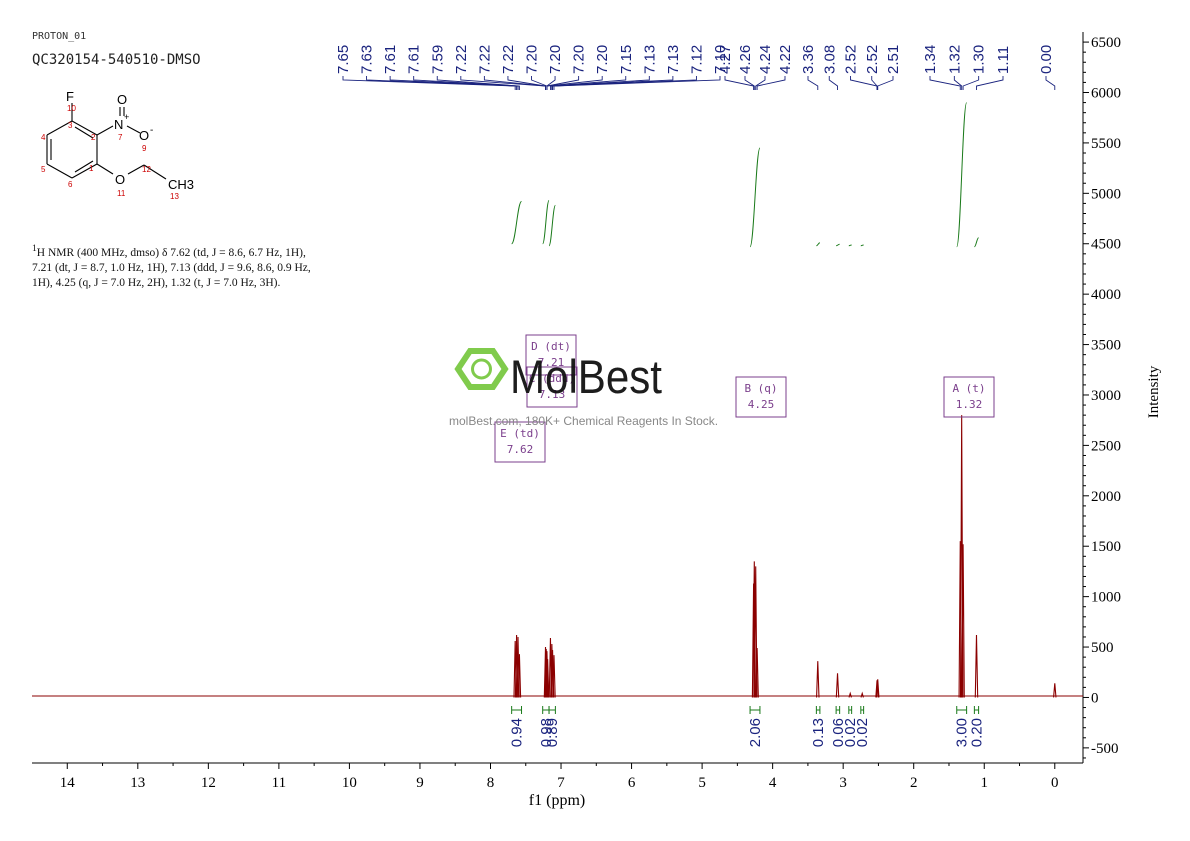 The width and height of the screenshot is (1190, 841). Describe the element at coordinates (829, 59) in the screenshot. I see `peak-label: 3.08` at that location.